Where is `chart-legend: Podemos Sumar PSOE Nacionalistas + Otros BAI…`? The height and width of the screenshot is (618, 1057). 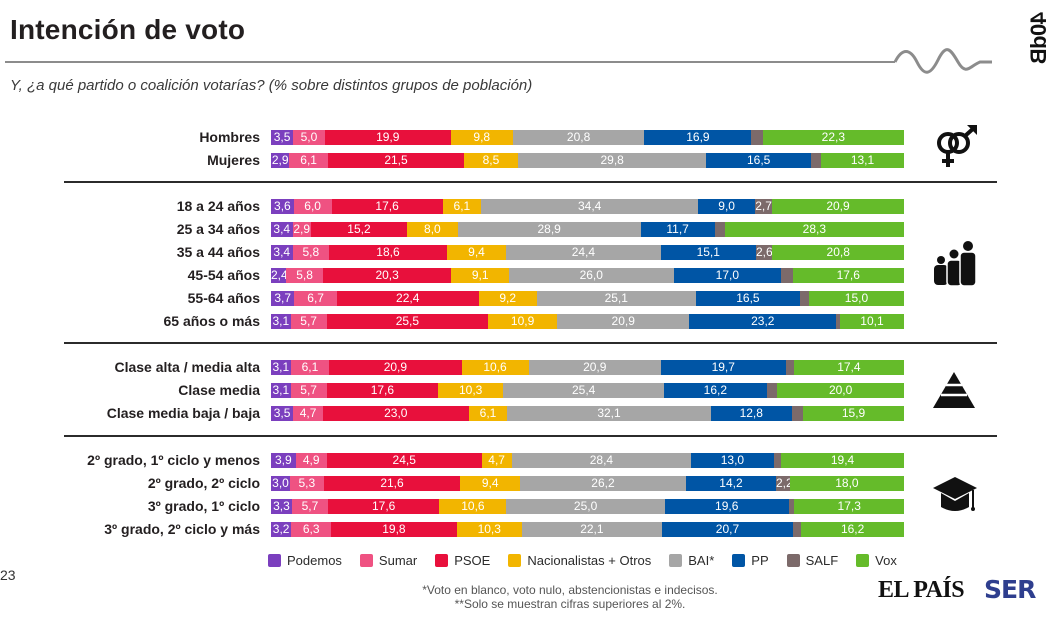
chart-legend: Podemos Sumar PSOE Nacionalistas + Otros BAI… is located at coordinates (591, 560).